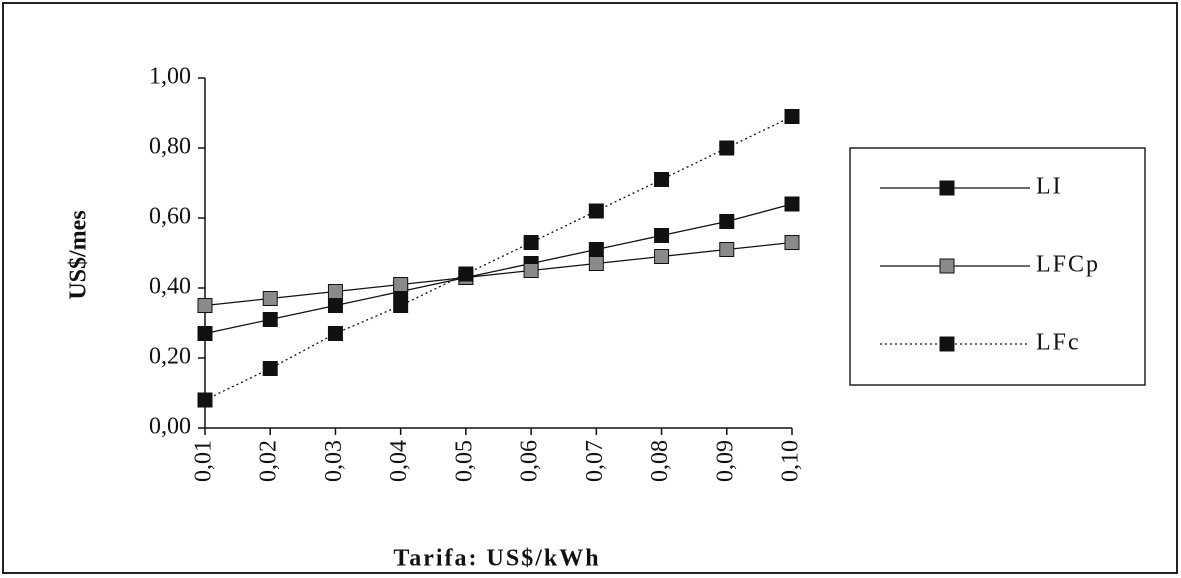 This screenshot has width=1181, height=578. Describe the element at coordinates (79, 254) in the screenshot. I see `y-axis-label: US$/mes` at that location.